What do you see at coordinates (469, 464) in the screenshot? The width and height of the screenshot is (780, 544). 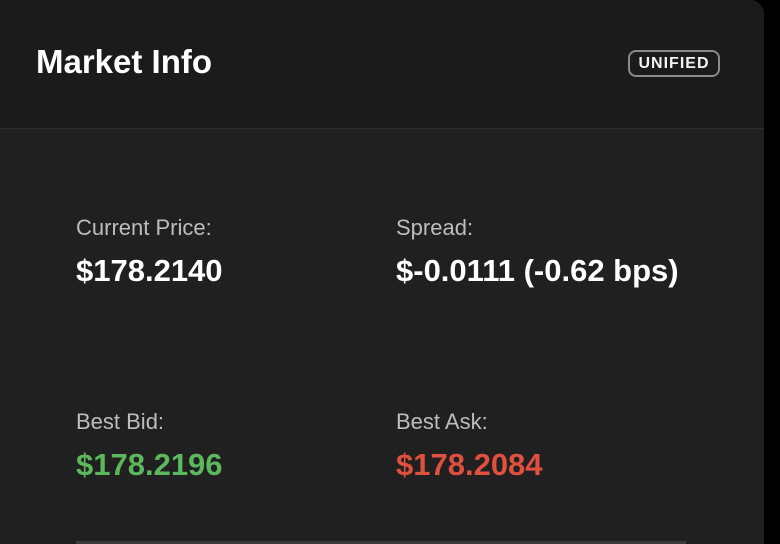 I see `best-ask-value: $178.2084` at bounding box center [469, 464].